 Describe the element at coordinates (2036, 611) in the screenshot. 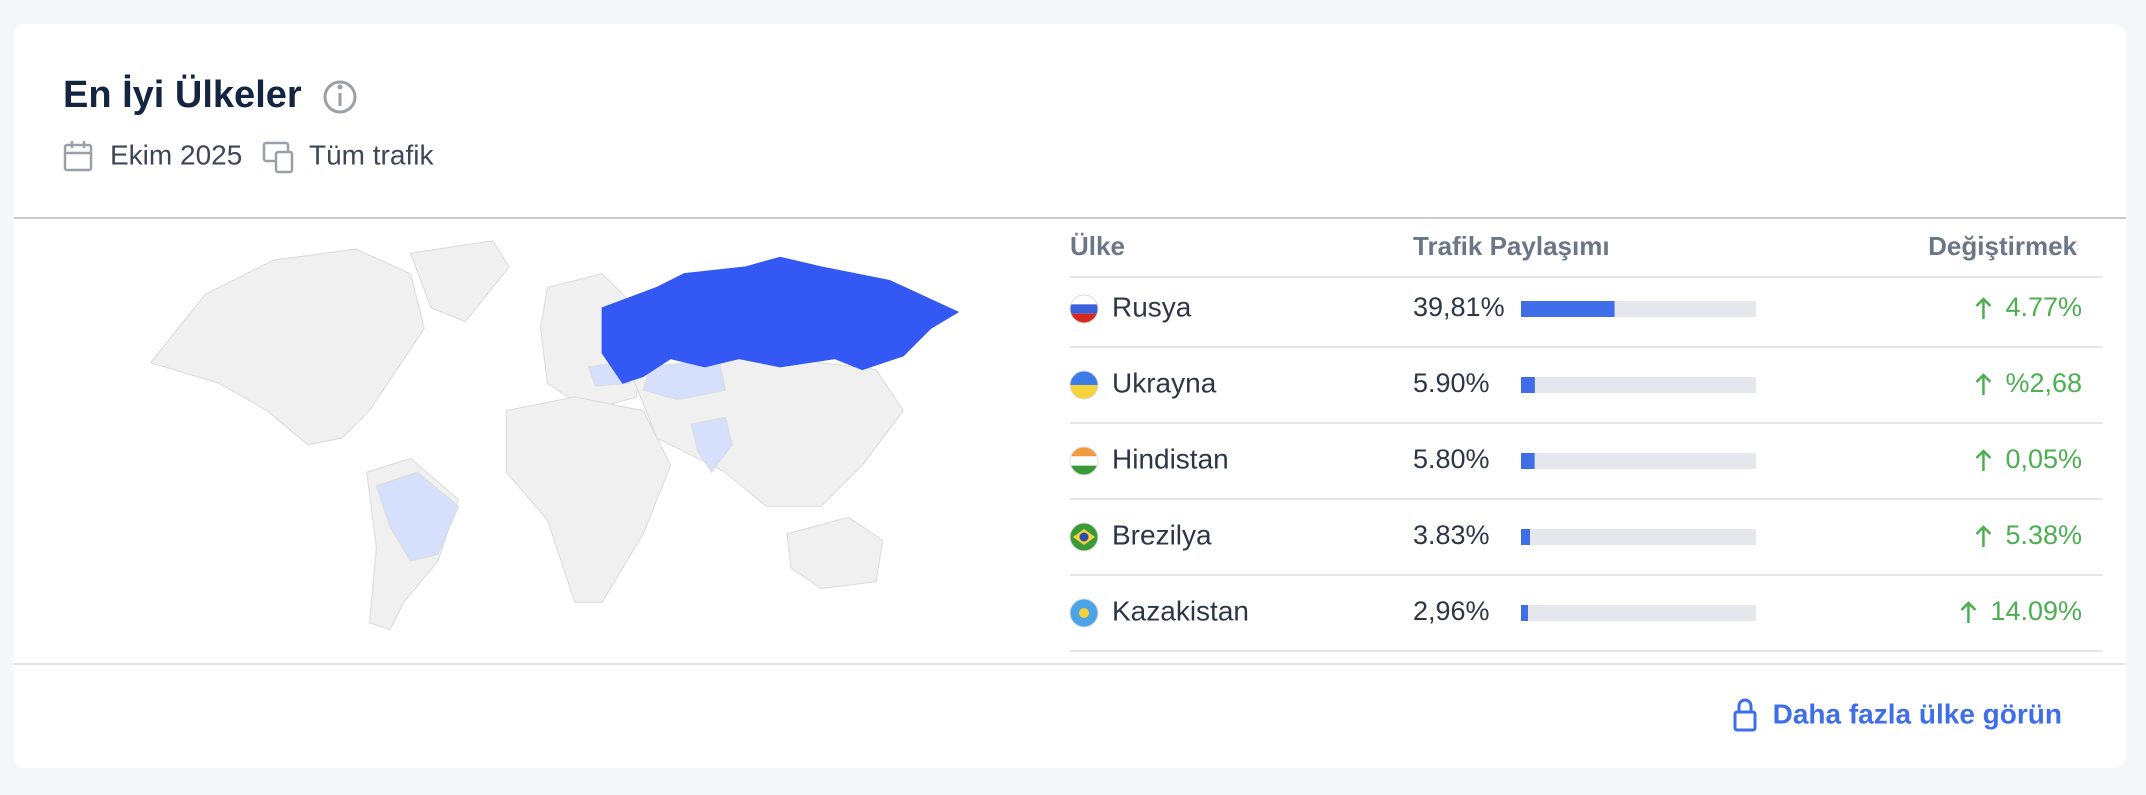

I see `change-value: 14.09%` at that location.